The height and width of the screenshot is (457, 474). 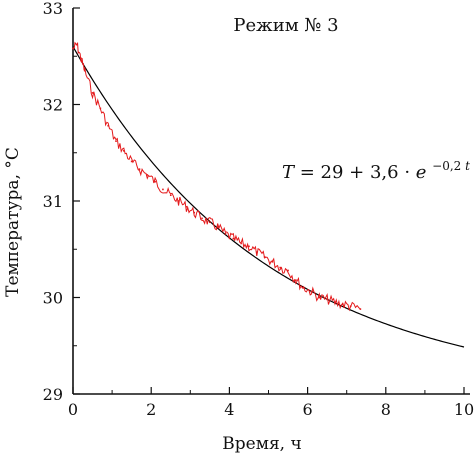 What do you see at coordinates (151, 409) in the screenshot?
I see `x-tick-label: 2` at bounding box center [151, 409].